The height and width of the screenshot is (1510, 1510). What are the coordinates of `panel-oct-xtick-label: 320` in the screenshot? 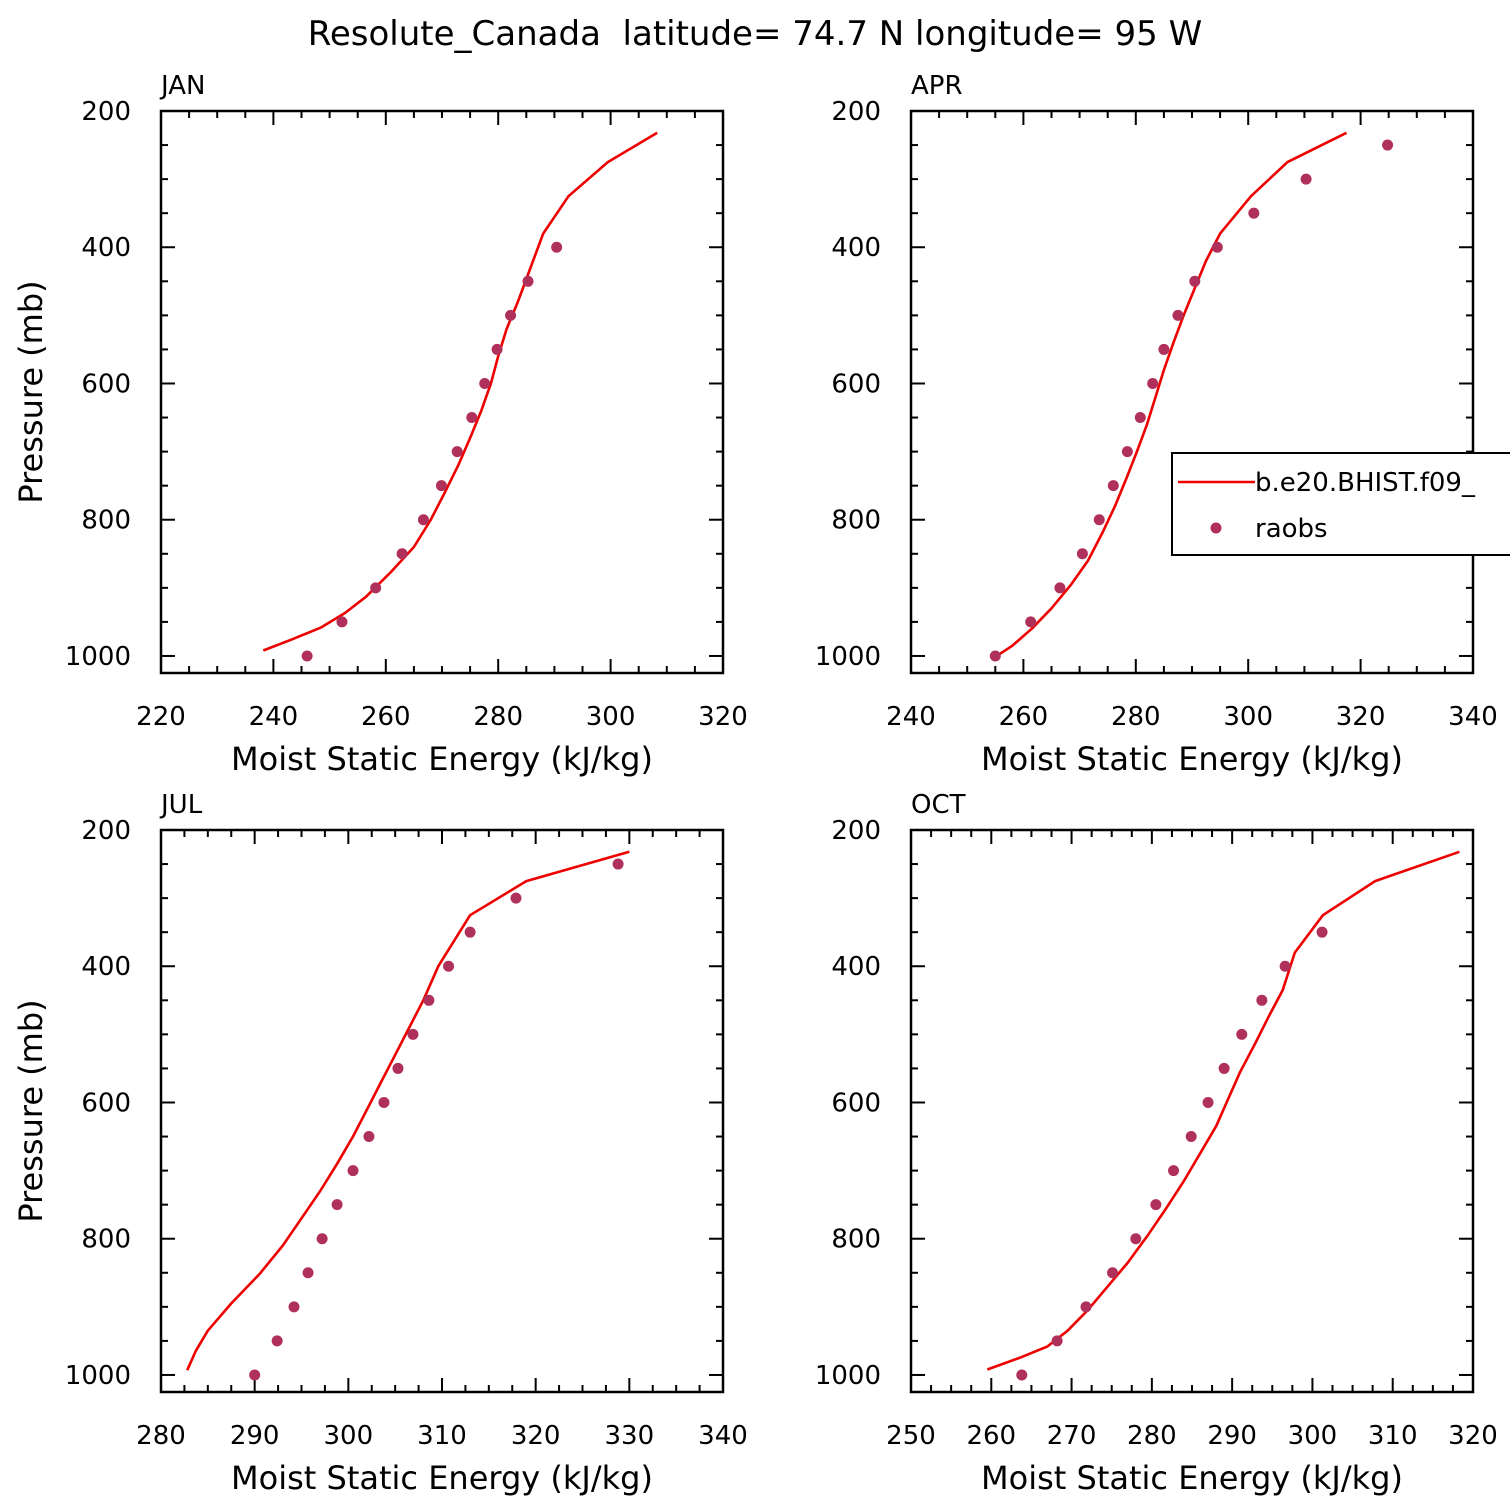 It's located at (1473, 1436).